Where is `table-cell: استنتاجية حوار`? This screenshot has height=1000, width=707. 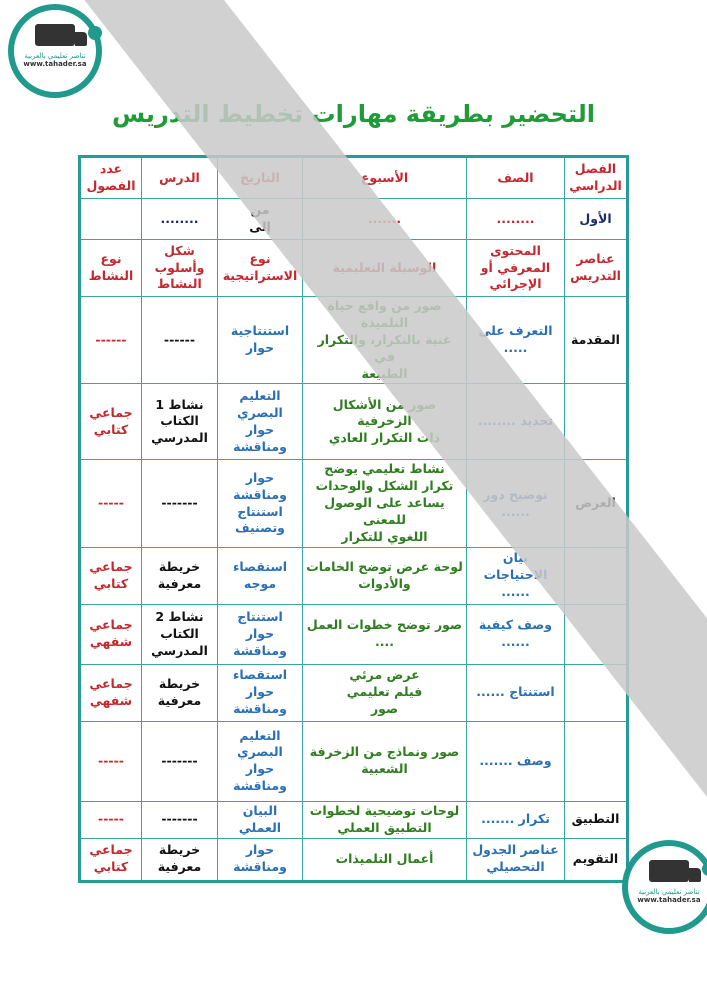 table-cell: استنتاجية حوار is located at coordinates (260, 340).